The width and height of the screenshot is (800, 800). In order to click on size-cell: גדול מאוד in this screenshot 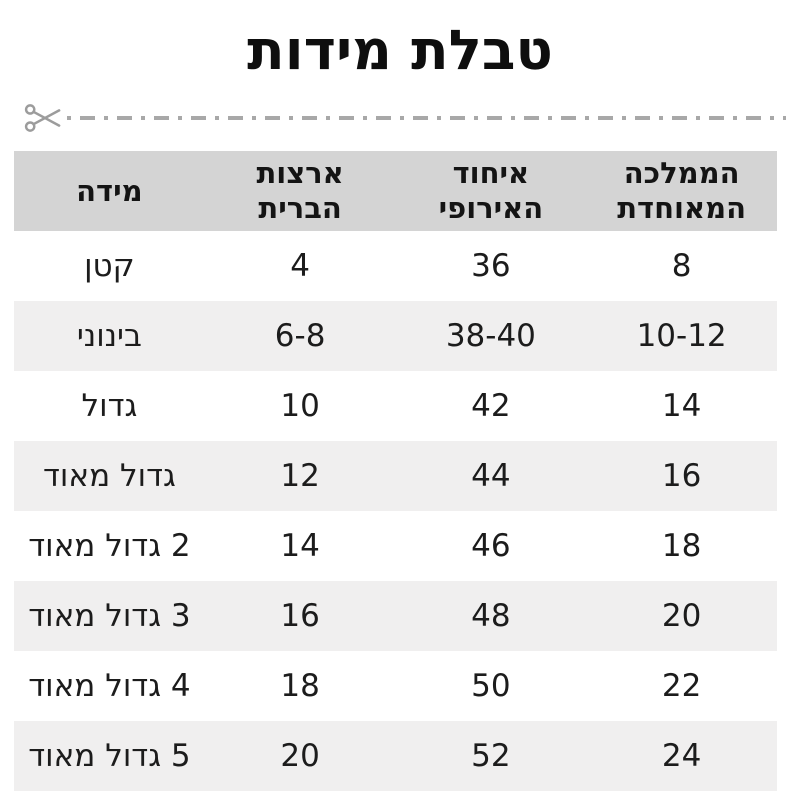, I will do `click(109, 476)`.